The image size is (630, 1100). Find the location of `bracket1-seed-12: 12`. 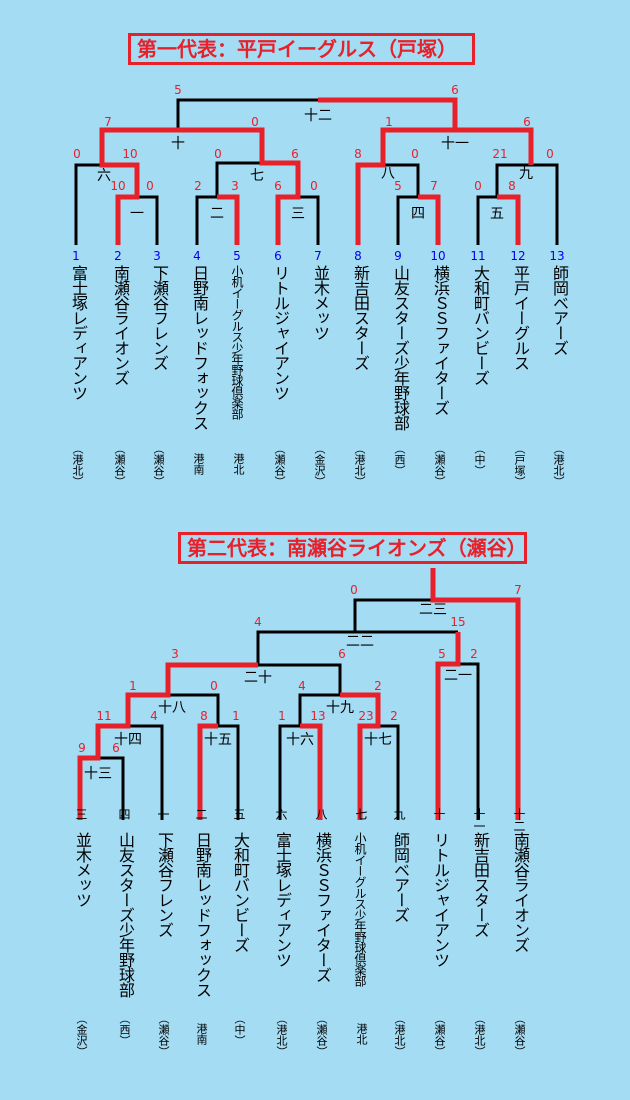

bracket1-seed-12: 12 is located at coordinates (518, 256).